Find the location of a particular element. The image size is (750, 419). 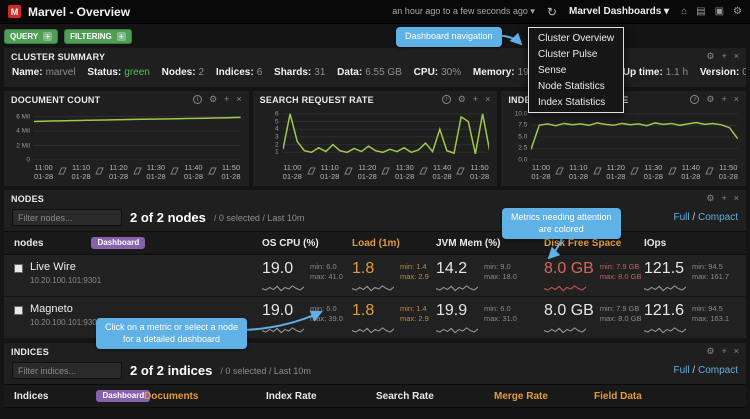

x-axis-label: 11:00 01-28 is located at coordinates (292, 172).